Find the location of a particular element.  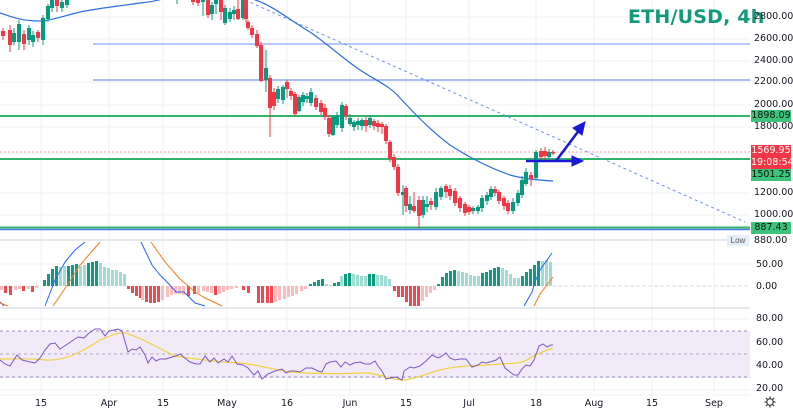

price-label-2200: 2200.00 is located at coordinates (773, 81).